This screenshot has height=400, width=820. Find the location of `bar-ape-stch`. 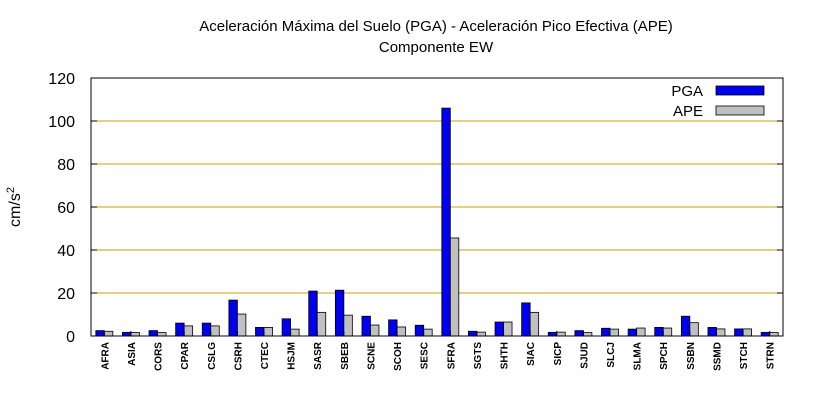

bar-ape-stch is located at coordinates (747, 332).